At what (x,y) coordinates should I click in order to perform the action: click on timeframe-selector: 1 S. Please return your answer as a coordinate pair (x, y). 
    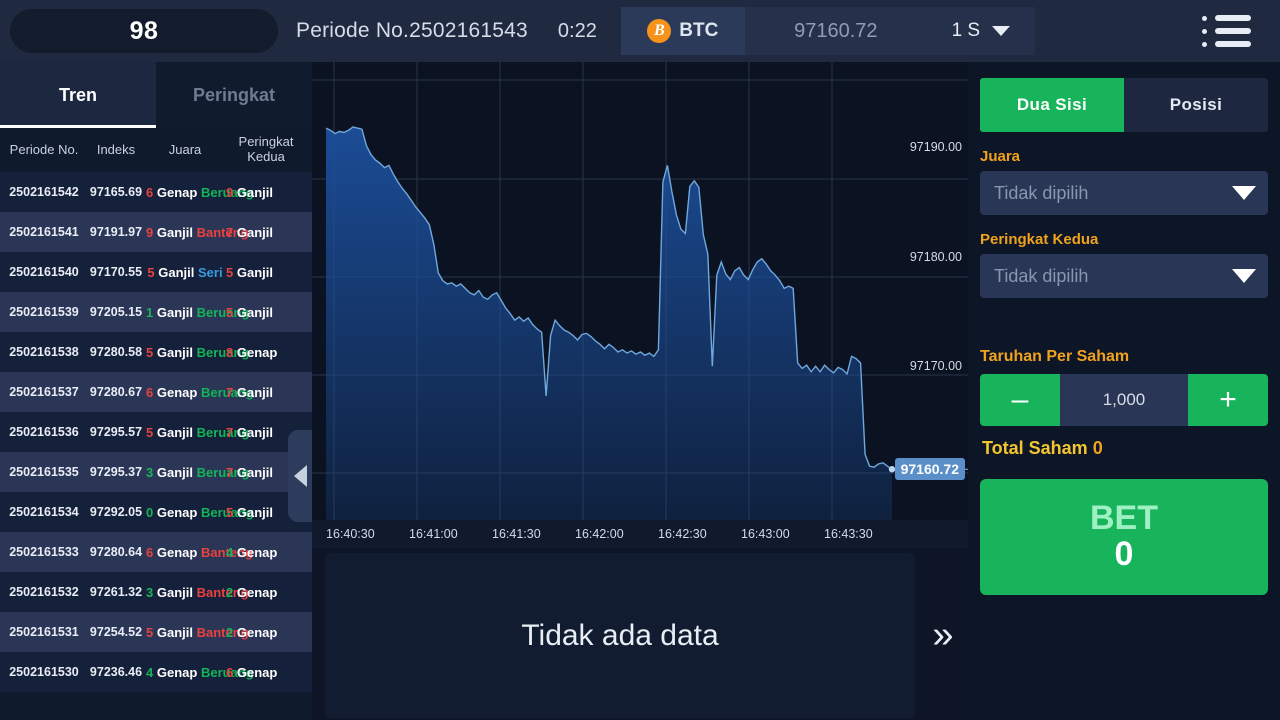
    Looking at the image, I should click on (980, 31).